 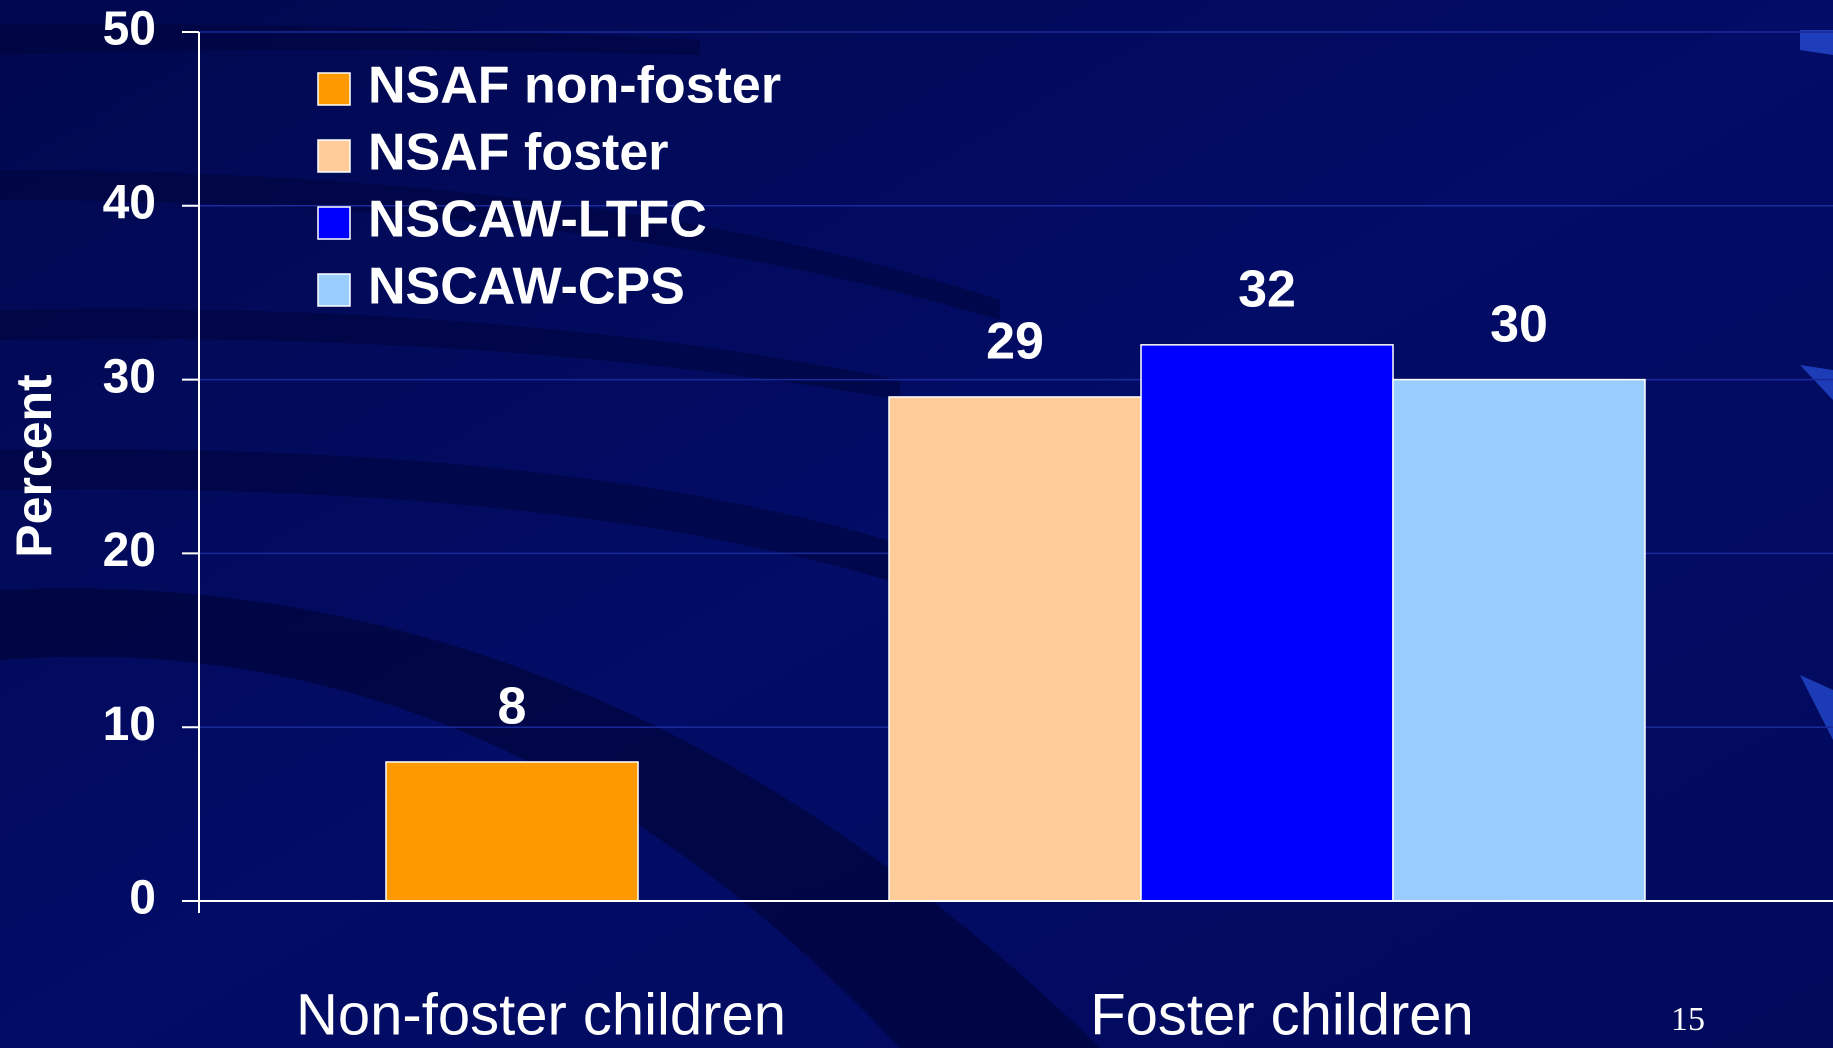 I want to click on data-label: 32, so click(x=1267, y=290).